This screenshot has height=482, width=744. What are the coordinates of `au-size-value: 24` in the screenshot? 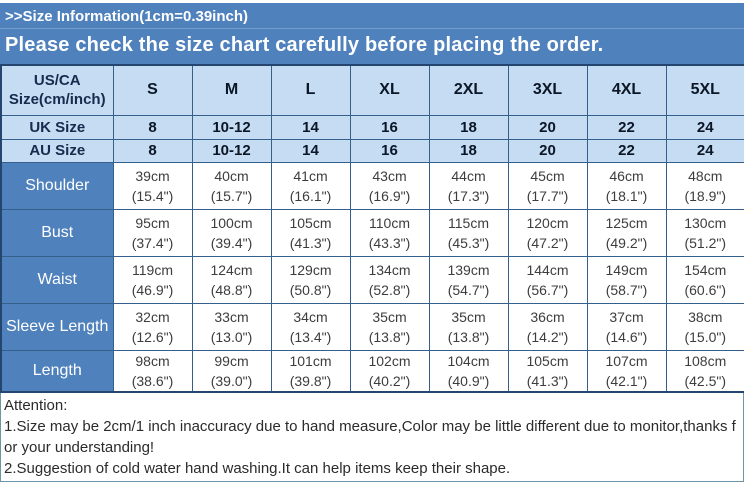 It's located at (705, 150).